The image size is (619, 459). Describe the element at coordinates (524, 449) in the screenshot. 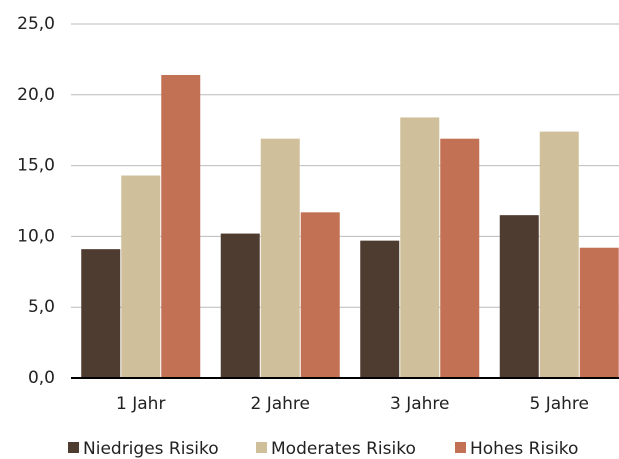

I see `legend-label: Hohes Risiko` at that location.